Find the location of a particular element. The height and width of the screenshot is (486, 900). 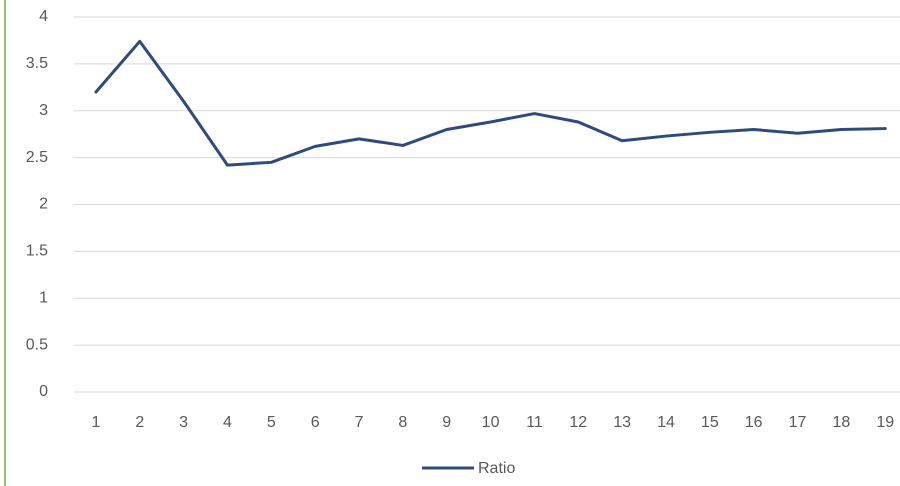

x-tick-label: 13 is located at coordinates (622, 422).